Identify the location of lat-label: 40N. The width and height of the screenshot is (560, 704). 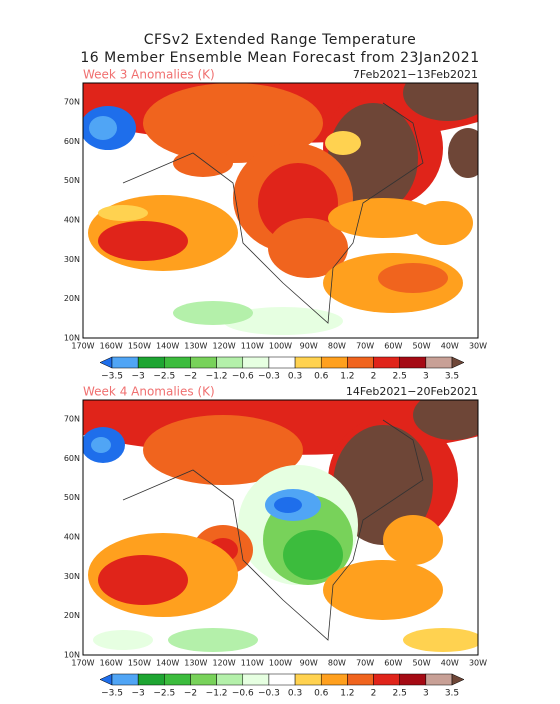
(72, 220).